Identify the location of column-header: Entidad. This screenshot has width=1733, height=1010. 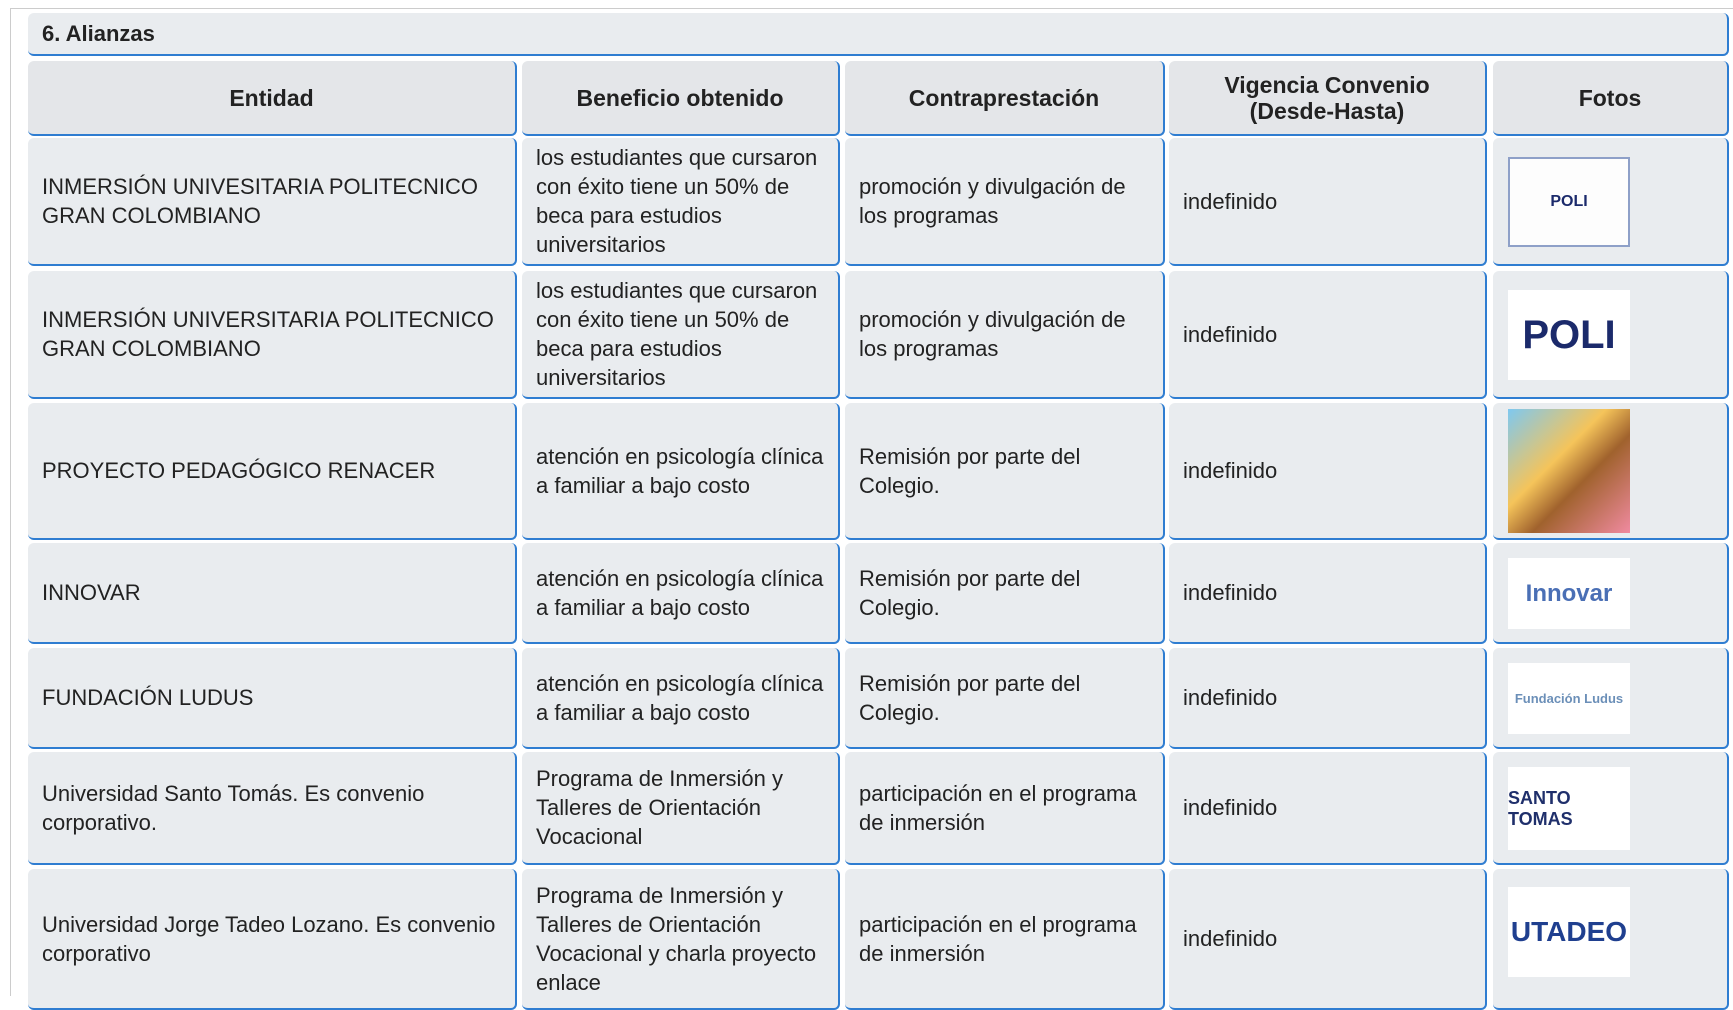
(272, 98).